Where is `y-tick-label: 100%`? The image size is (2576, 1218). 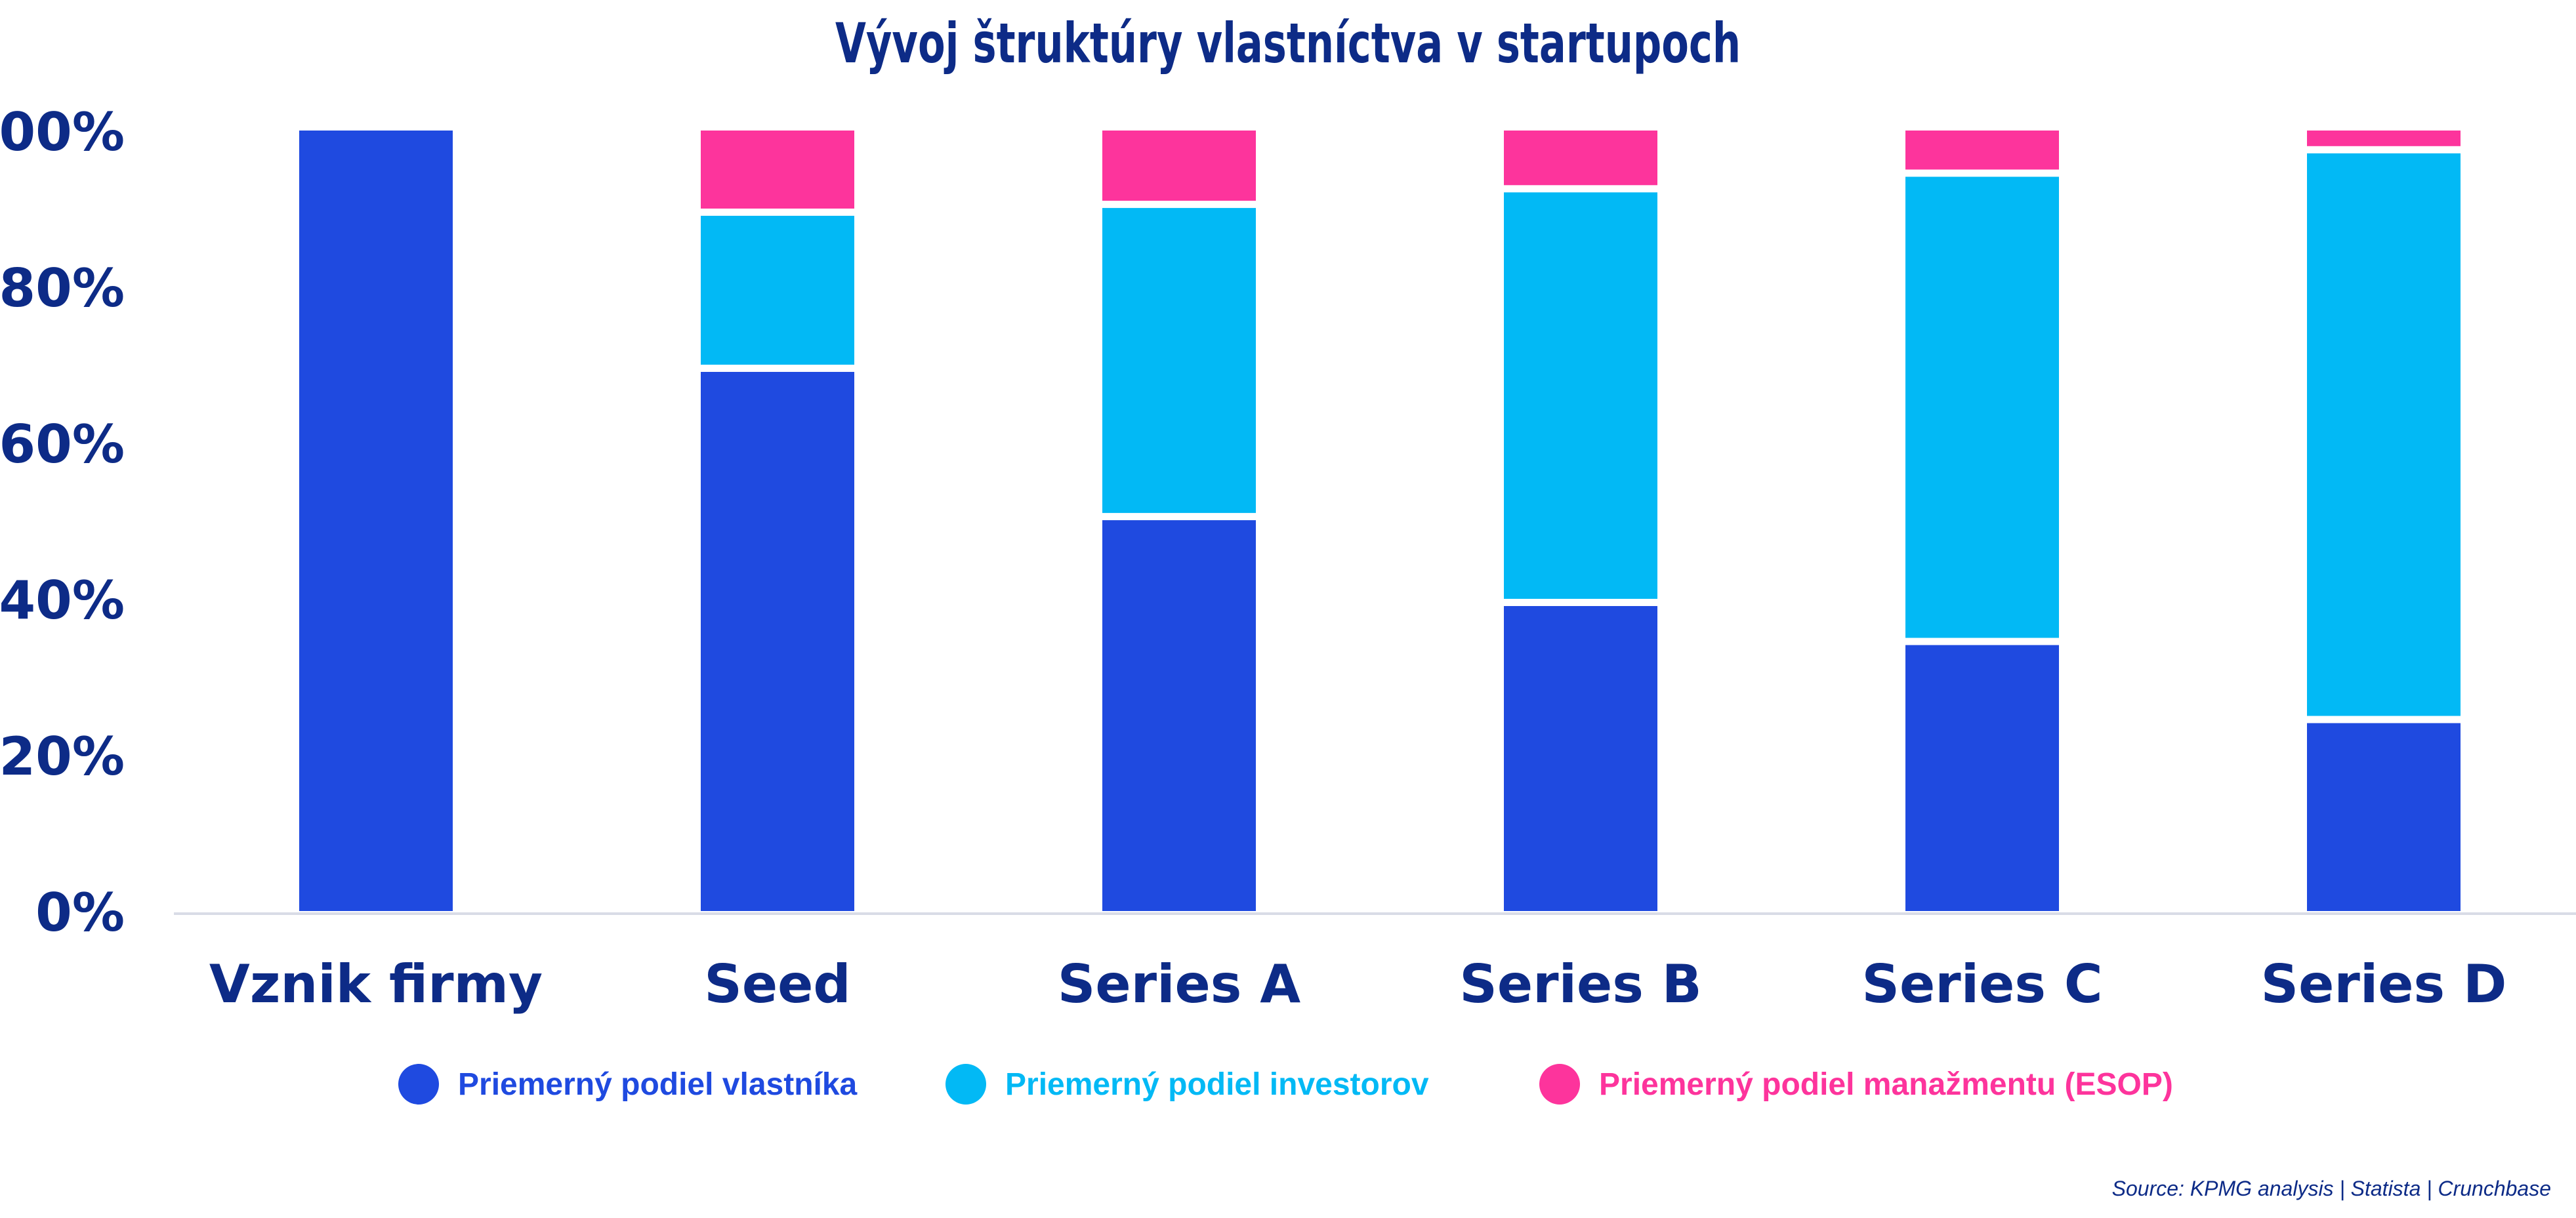 y-tick-label: 100% is located at coordinates (62, 133).